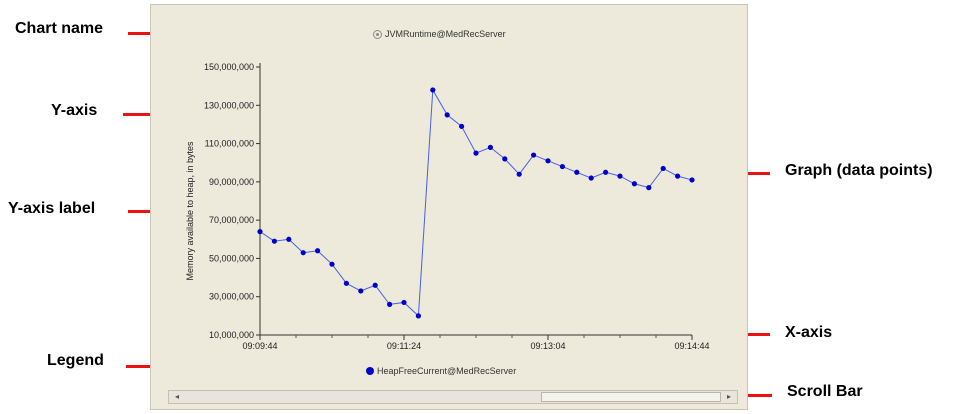 The width and height of the screenshot is (970, 414). Describe the element at coordinates (231, 258) in the screenshot. I see `y-tick-label: 50,000,000` at that location.